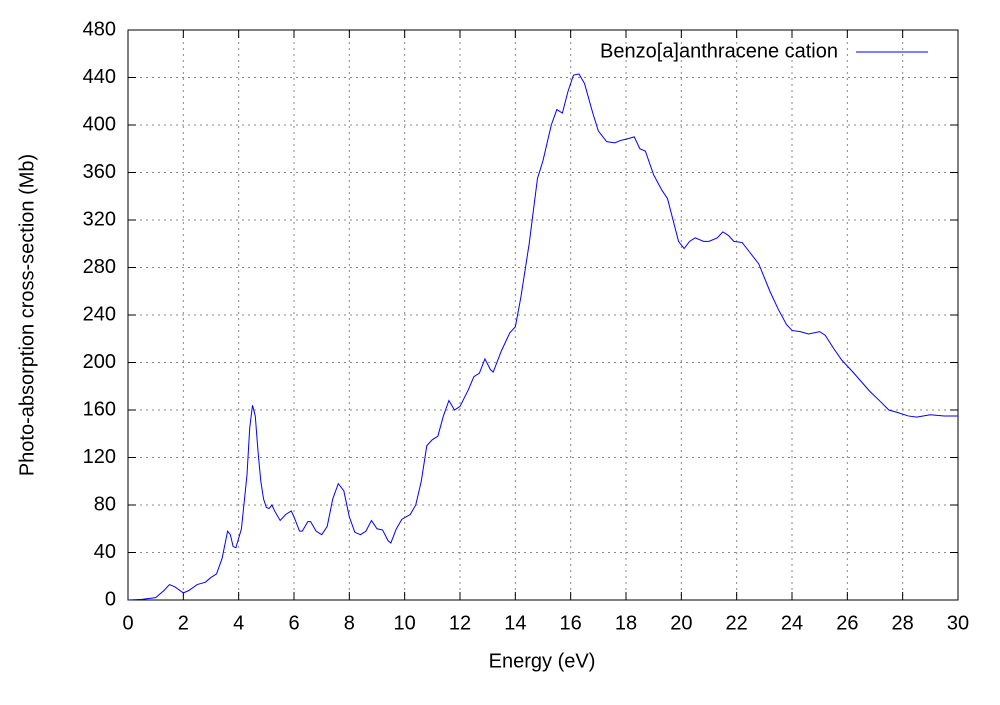  Describe the element at coordinates (571, 623) in the screenshot. I see `x-tick-label: 16` at that location.